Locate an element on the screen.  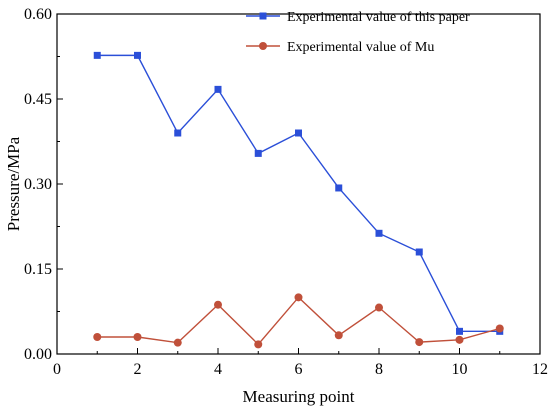
legend-item: Experimental value of Mu is located at coordinates (340, 47).